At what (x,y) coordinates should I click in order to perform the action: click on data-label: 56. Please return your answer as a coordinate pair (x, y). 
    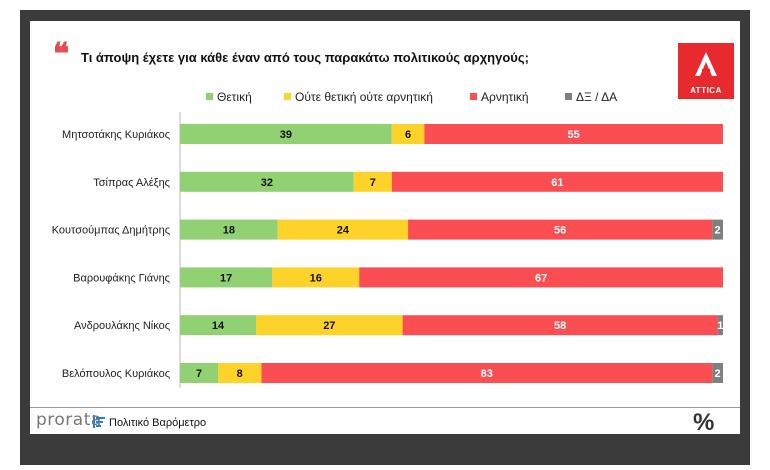
    Looking at the image, I should click on (560, 231).